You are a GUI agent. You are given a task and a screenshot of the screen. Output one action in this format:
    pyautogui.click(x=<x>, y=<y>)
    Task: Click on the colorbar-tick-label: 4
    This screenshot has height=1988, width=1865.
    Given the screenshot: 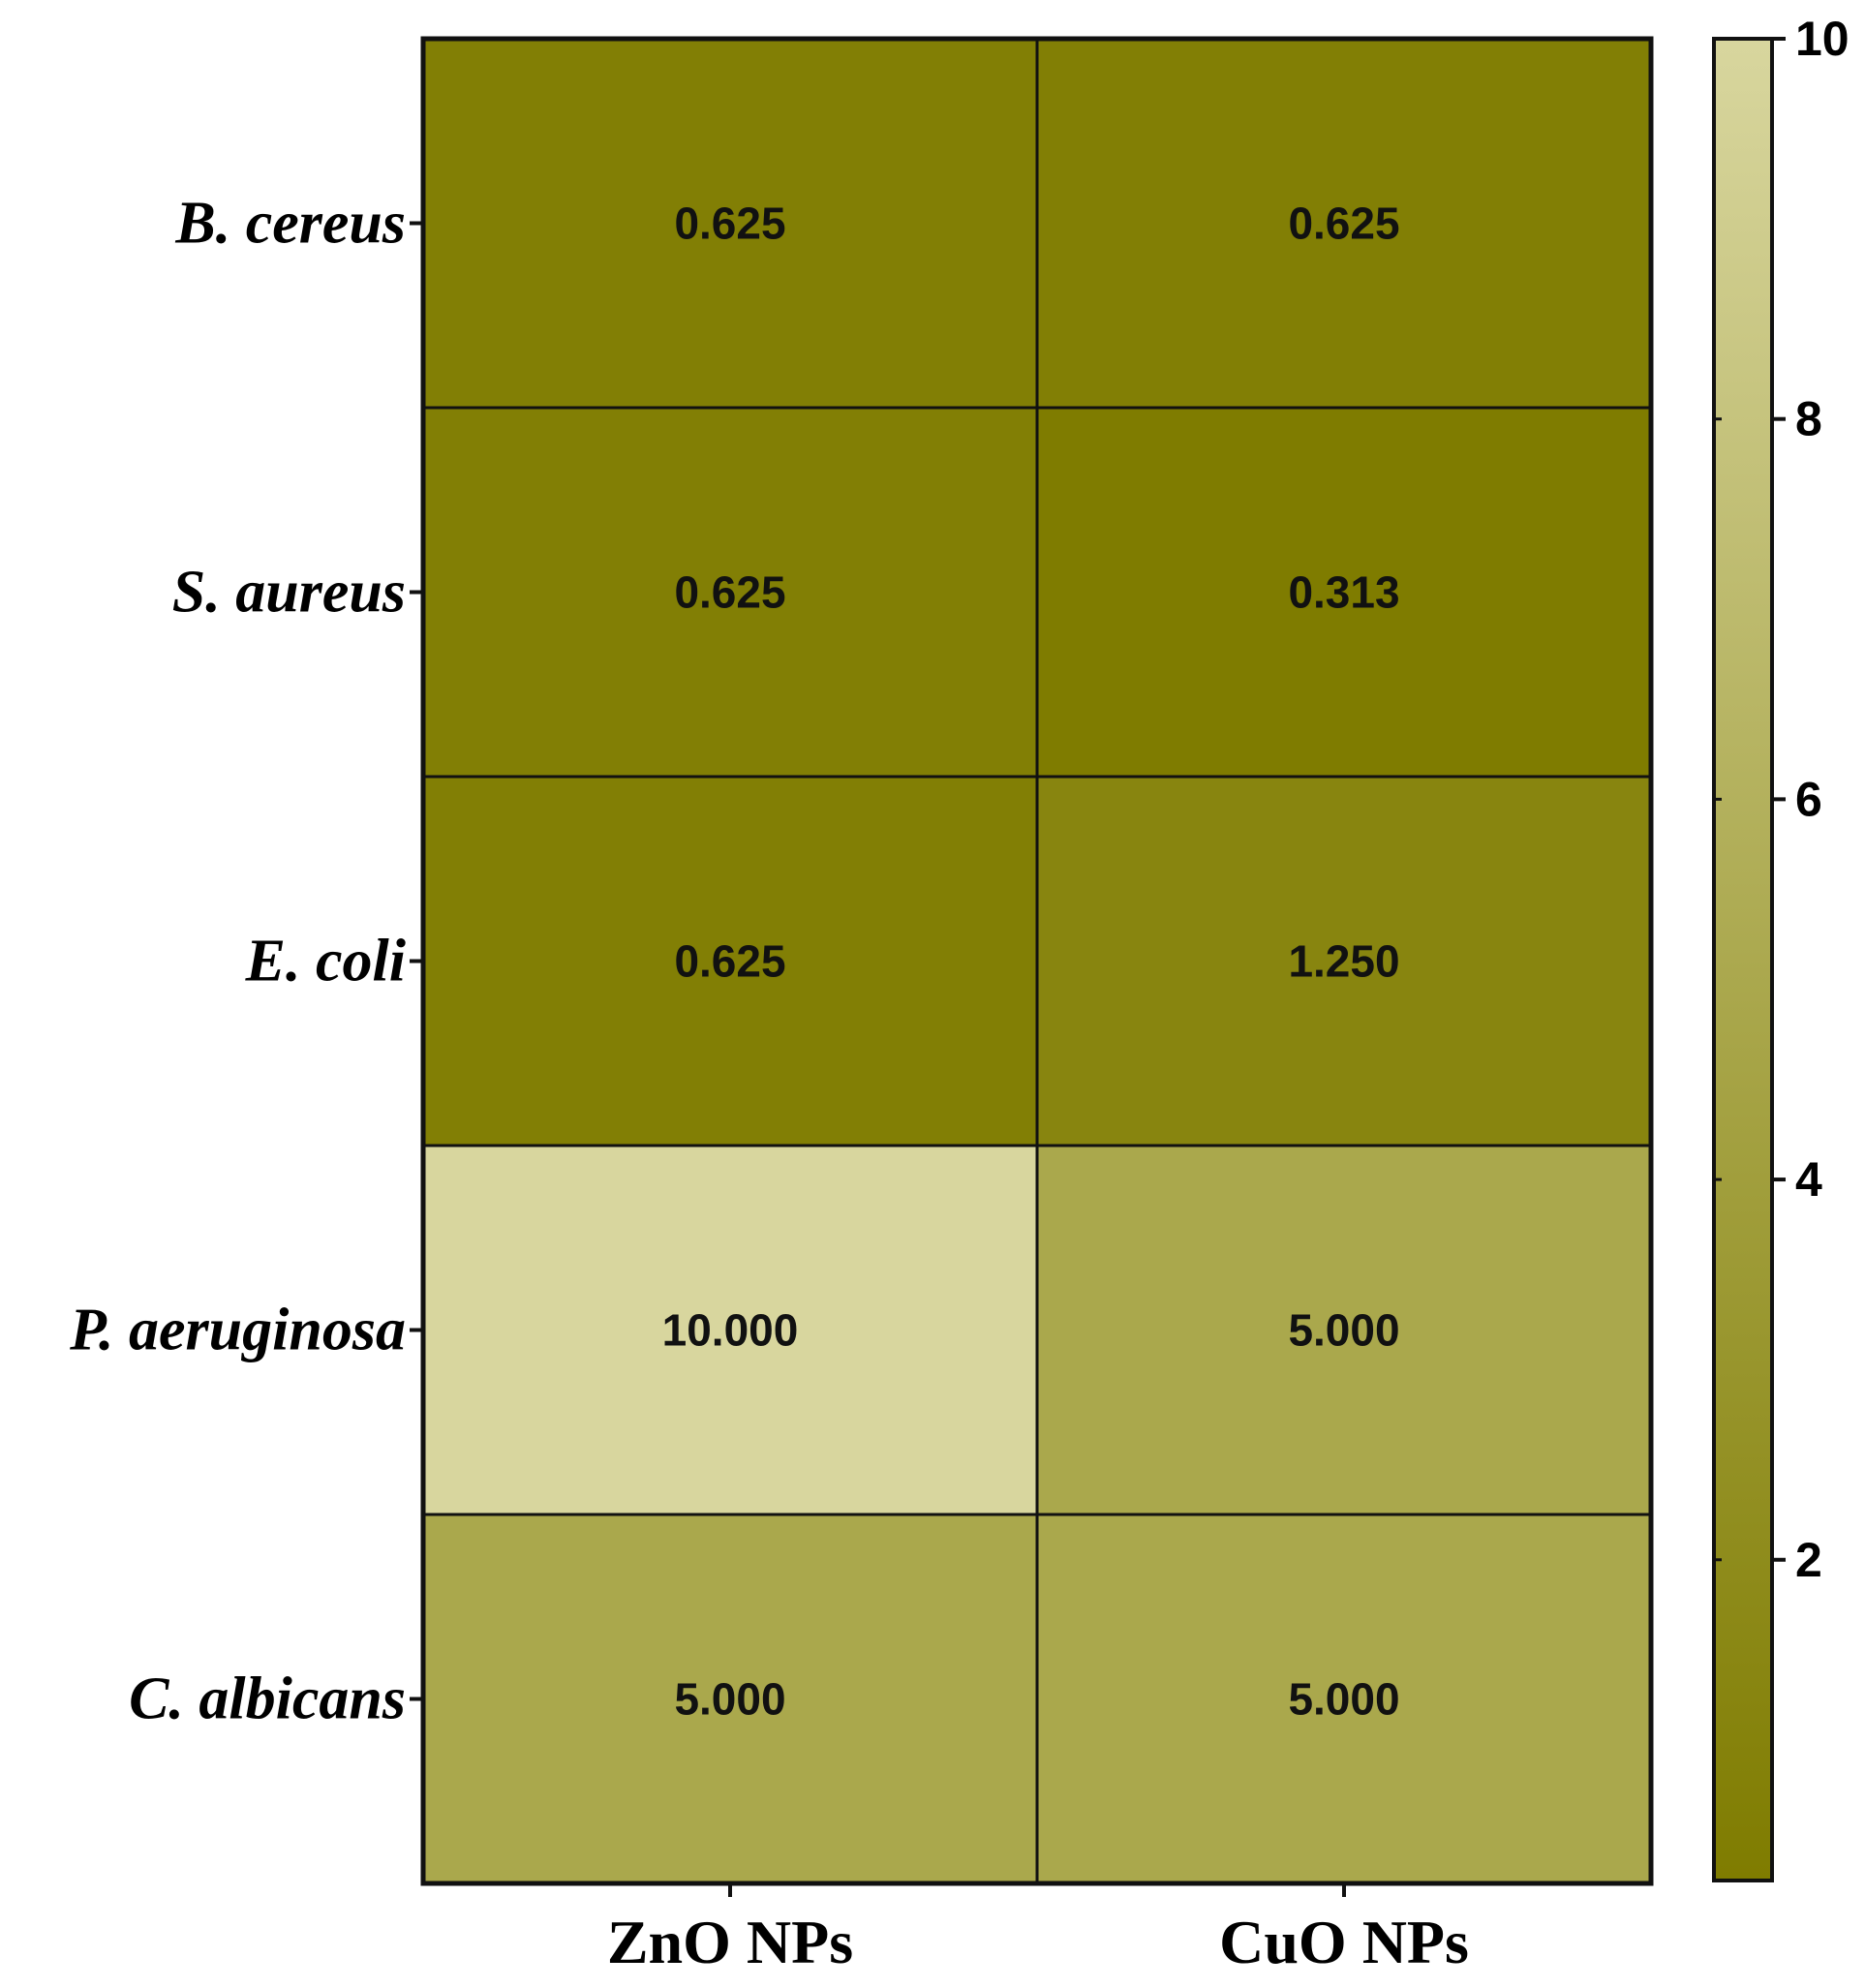 What is the action you would take?
    pyautogui.click(x=1809, y=1179)
    